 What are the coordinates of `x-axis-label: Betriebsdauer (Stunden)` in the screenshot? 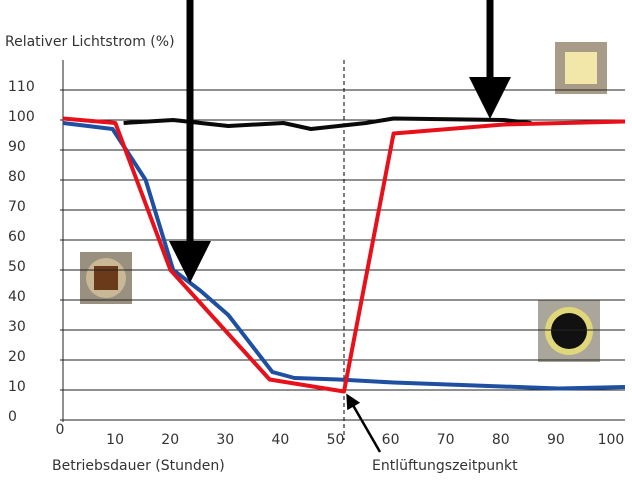 It's located at (138, 466).